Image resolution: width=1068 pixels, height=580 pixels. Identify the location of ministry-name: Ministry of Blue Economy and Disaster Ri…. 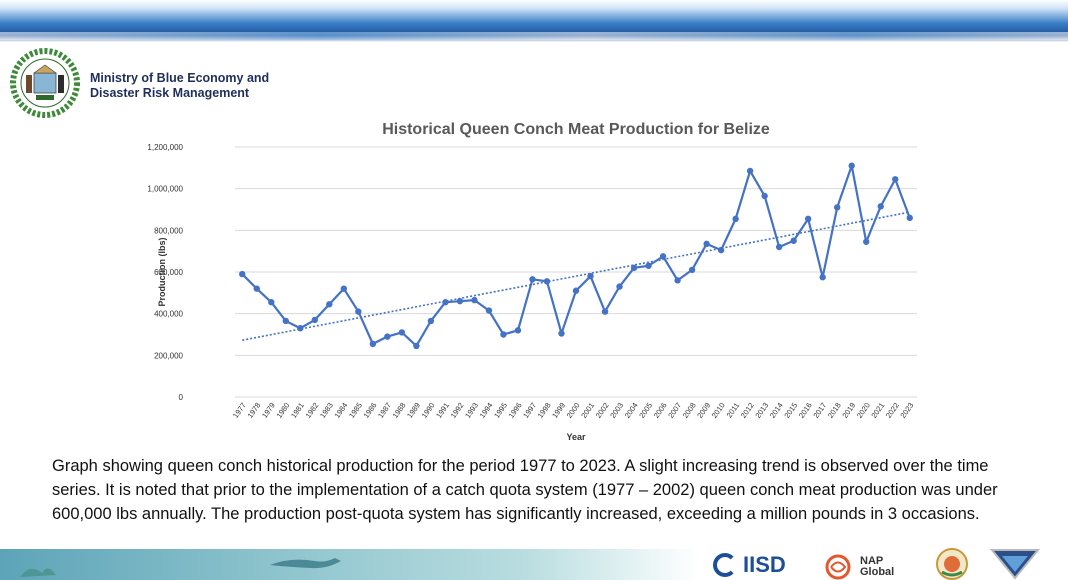
(179, 86).